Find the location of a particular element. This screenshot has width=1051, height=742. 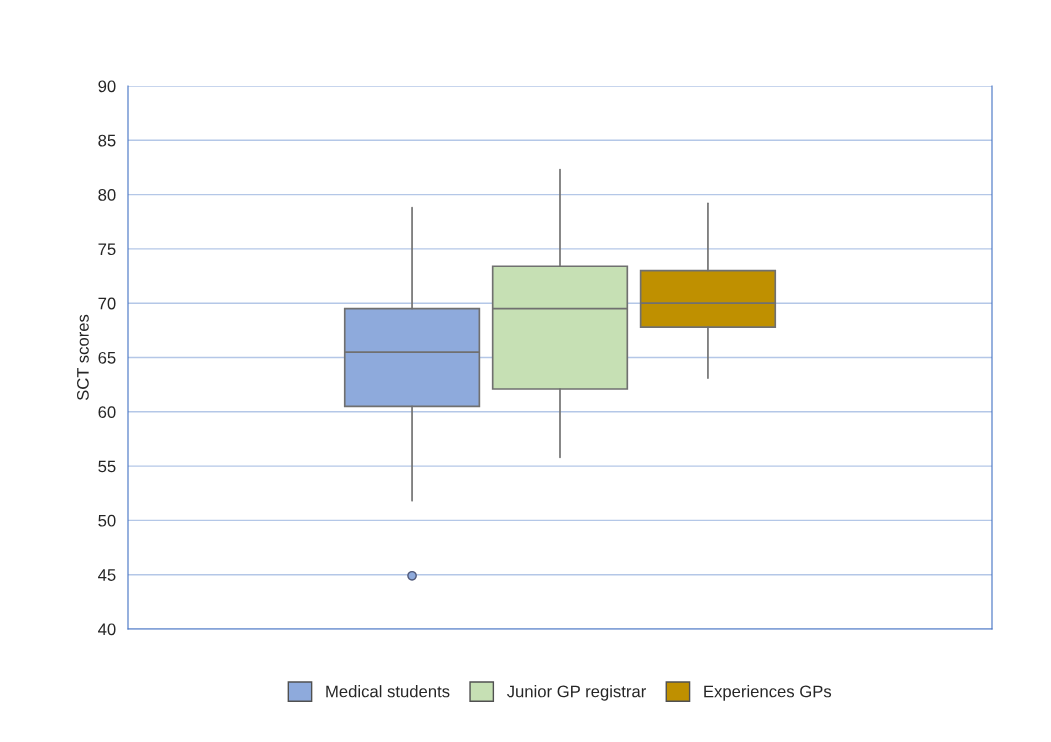

y-tick-label: 90 is located at coordinates (107, 86).